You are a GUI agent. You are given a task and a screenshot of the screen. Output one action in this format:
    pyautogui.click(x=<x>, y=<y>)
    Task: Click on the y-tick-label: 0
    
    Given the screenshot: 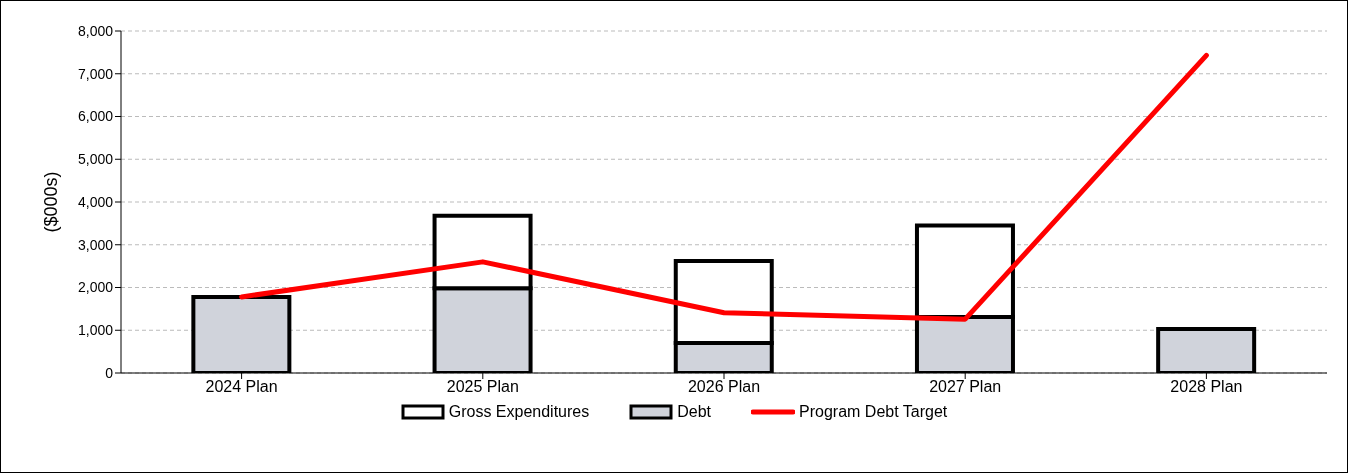 What is the action you would take?
    pyautogui.click(x=109, y=372)
    